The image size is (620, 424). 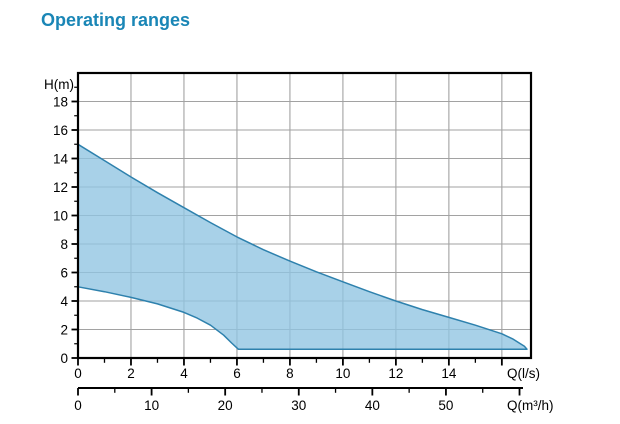 What do you see at coordinates (59, 84) in the screenshot?
I see `y-axis-label: H(m)` at bounding box center [59, 84].